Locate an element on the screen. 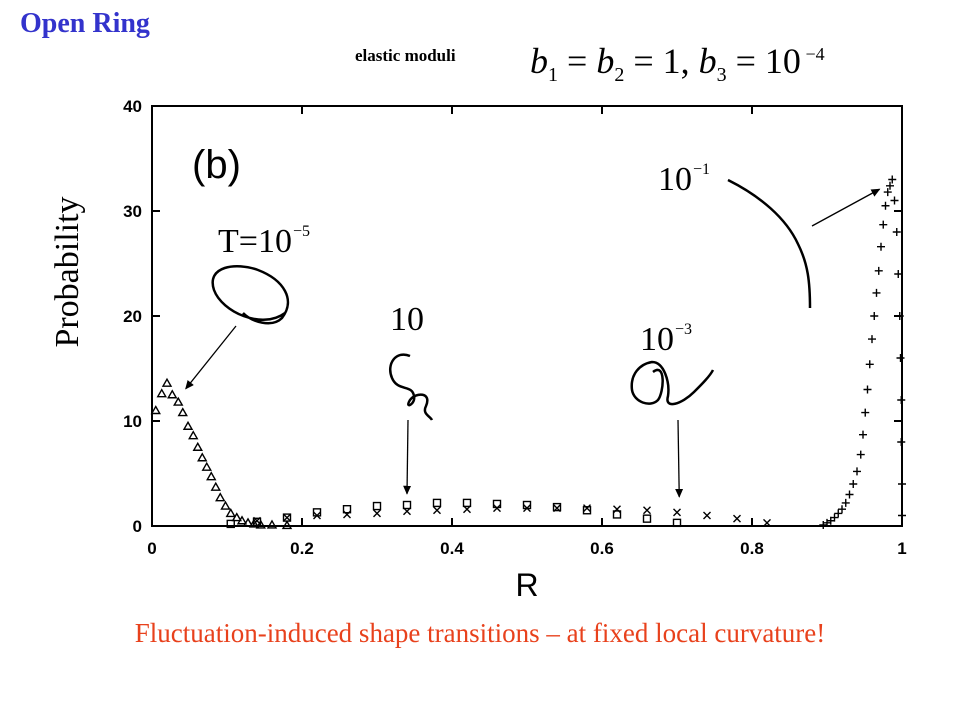 The width and height of the screenshot is (960, 720). x-tick-label: 0.2 is located at coordinates (302, 548).